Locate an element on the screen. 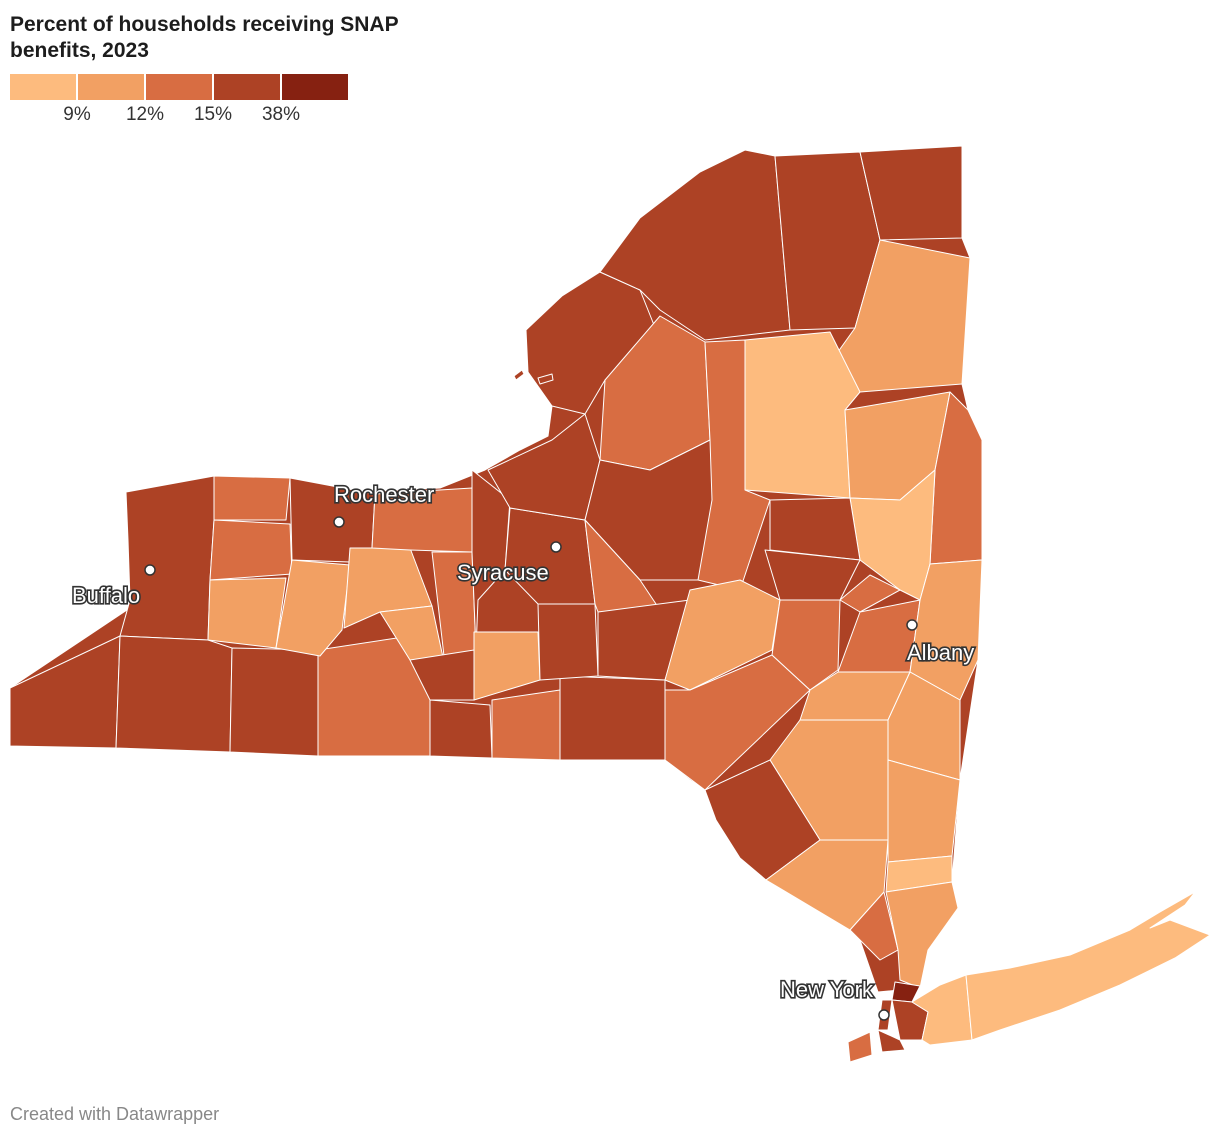  county-hamilton is located at coordinates (802, 415).